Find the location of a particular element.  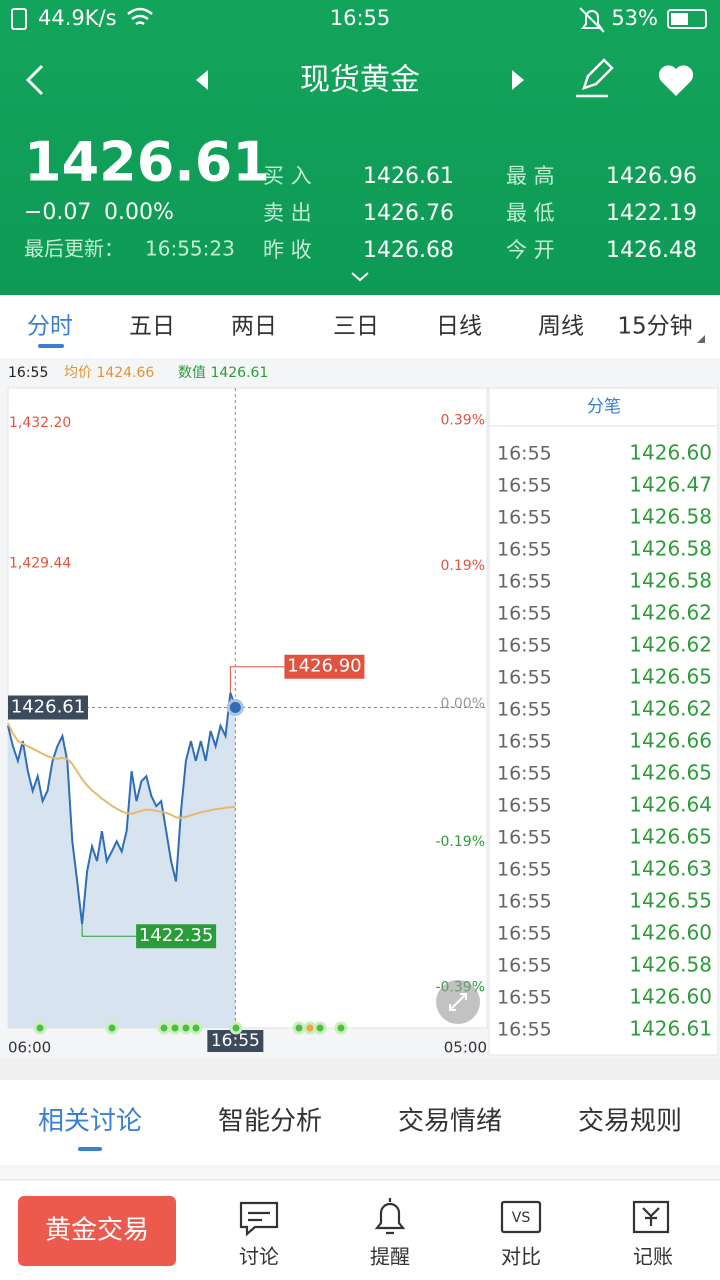

price-line is located at coordinates (122, 808).